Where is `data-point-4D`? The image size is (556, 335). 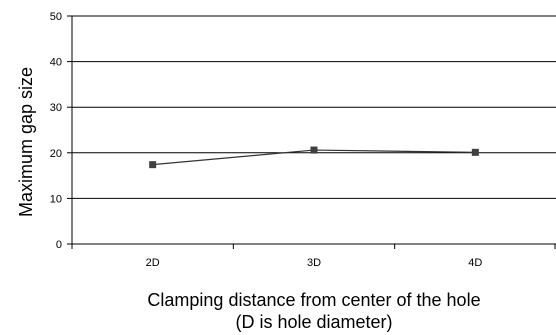 data-point-4D is located at coordinates (475, 152).